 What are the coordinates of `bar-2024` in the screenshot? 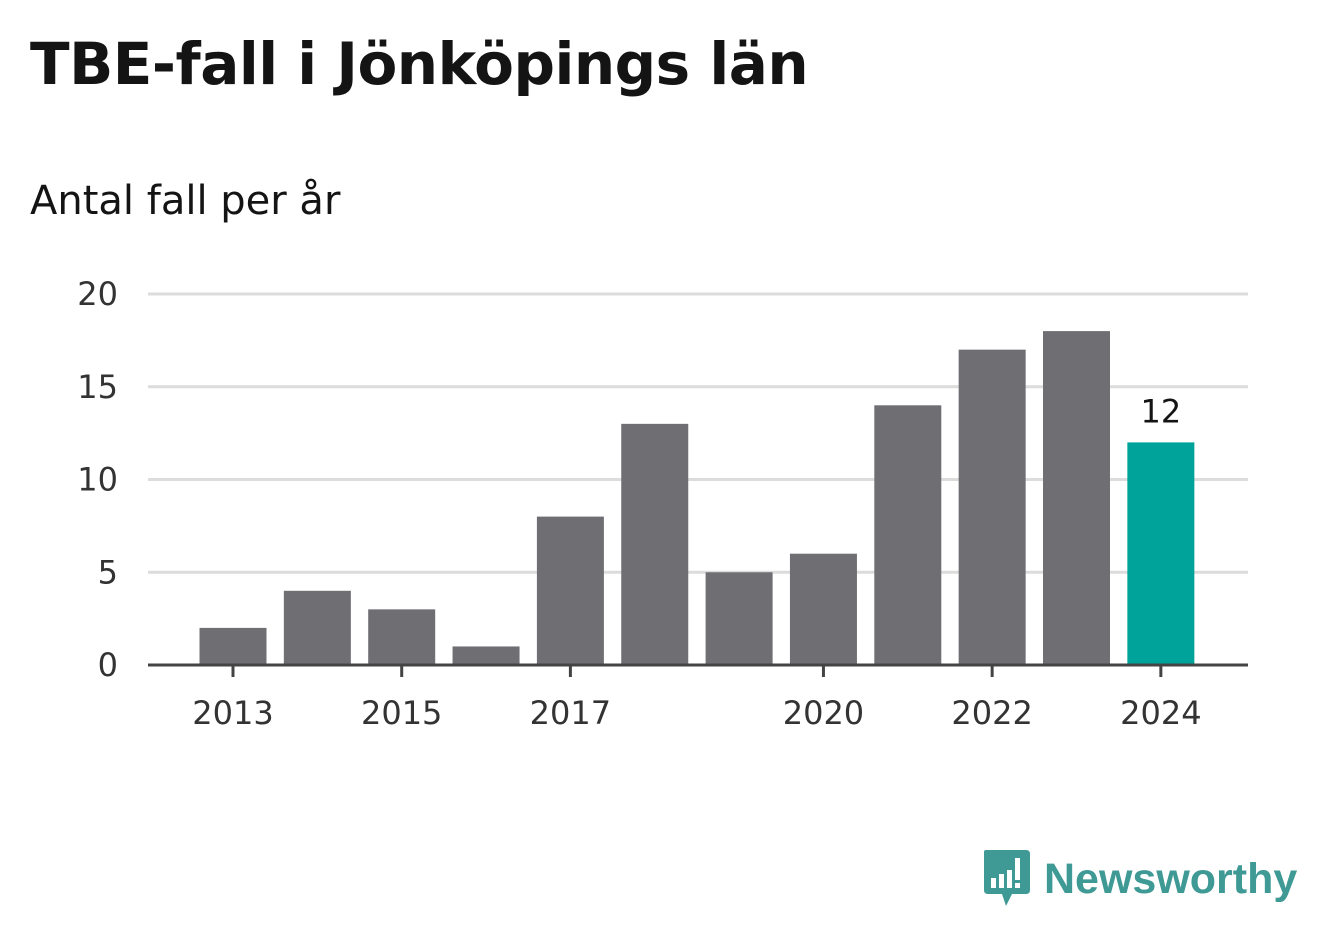 It's located at (1161, 553).